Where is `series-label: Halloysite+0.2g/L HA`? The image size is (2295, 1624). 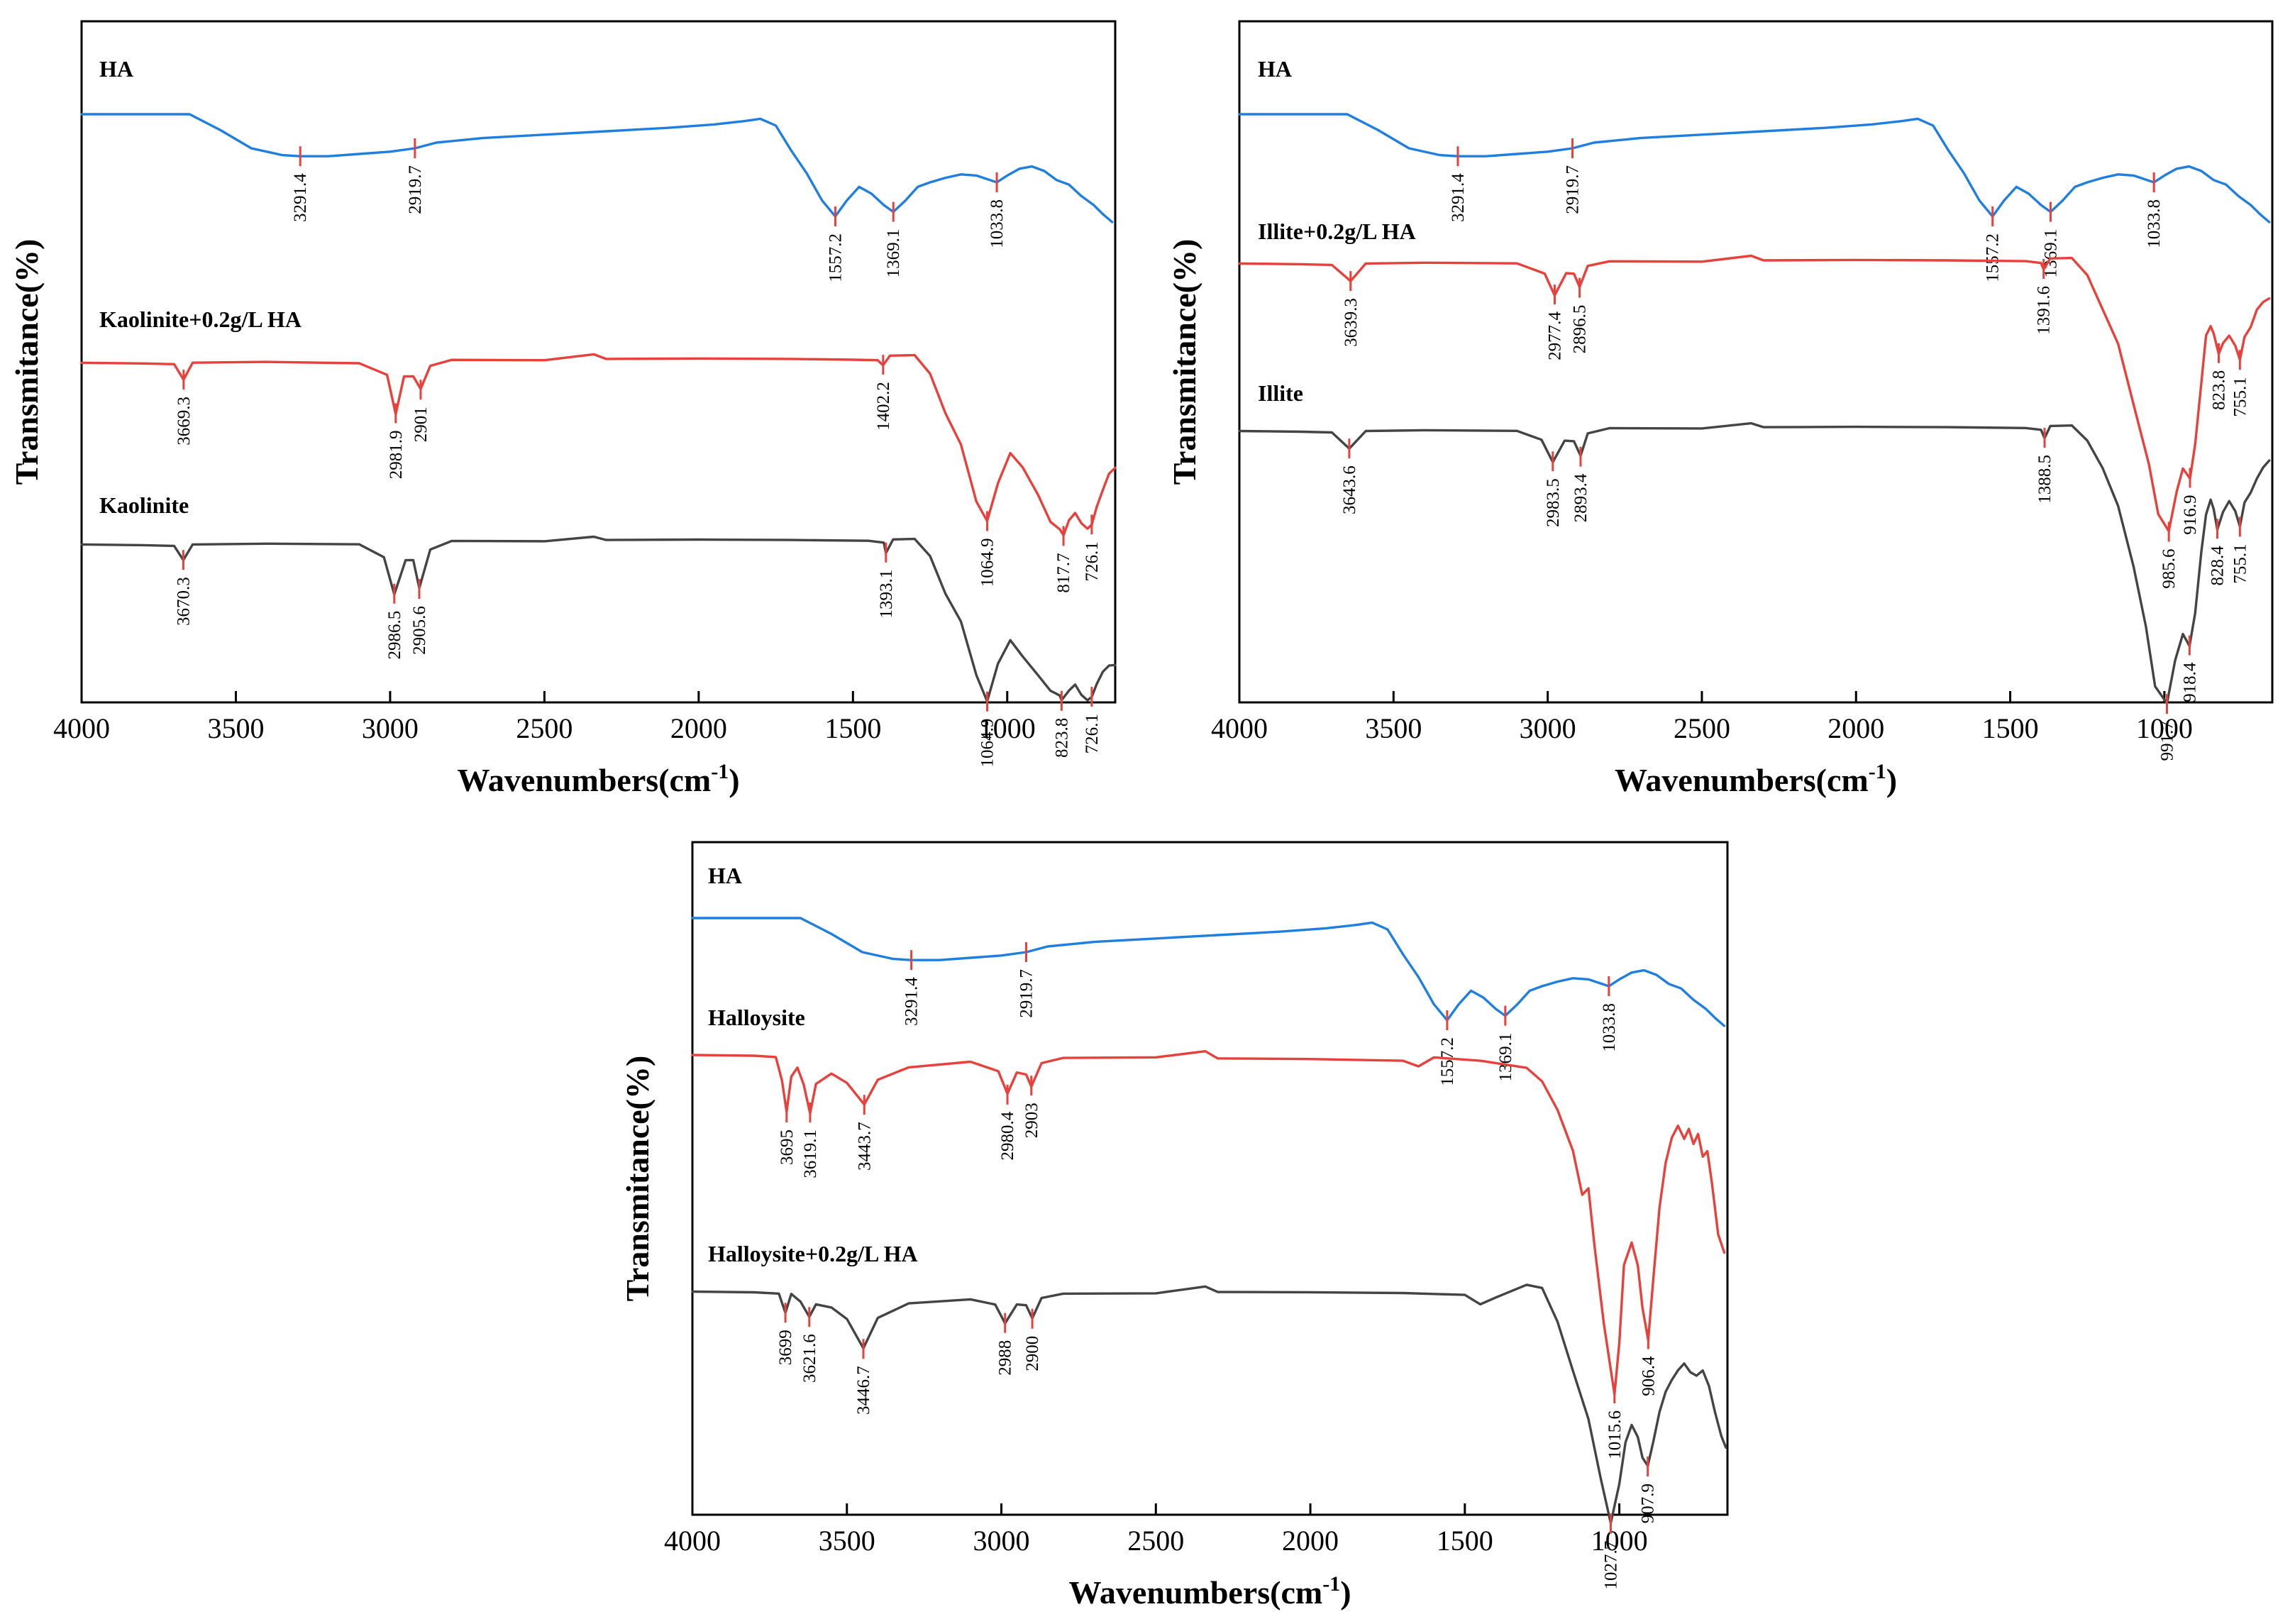 series-label: Halloysite+0.2g/L HA is located at coordinates (813, 1254).